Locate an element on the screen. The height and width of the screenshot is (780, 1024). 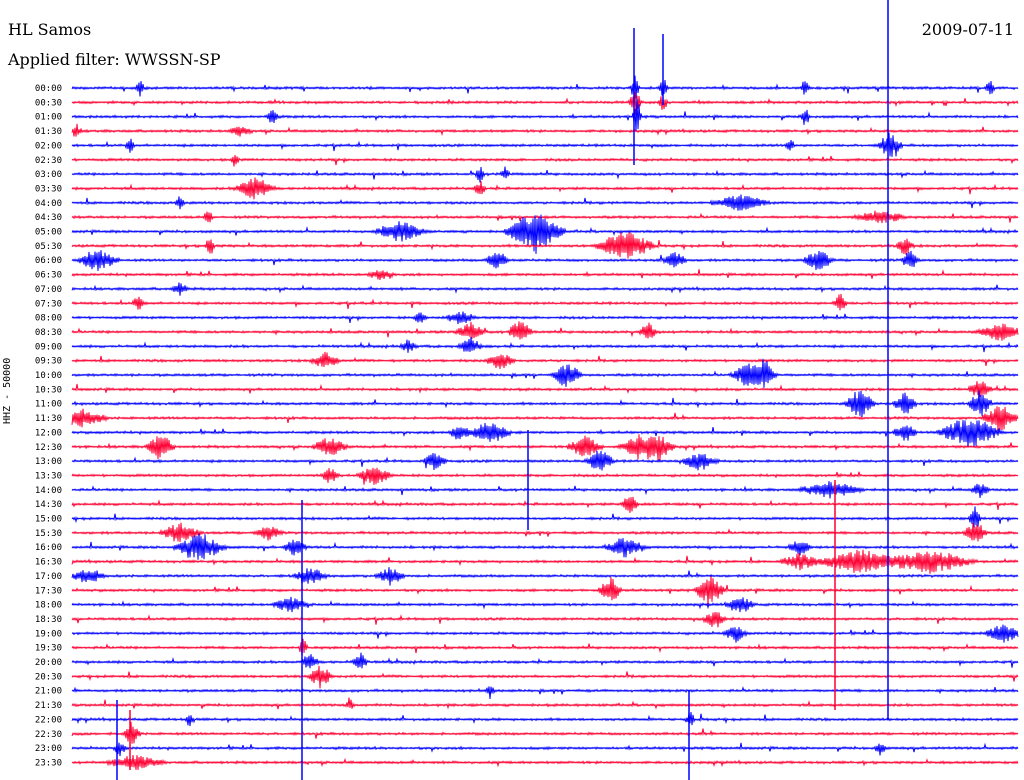
time-label: 20:30 is located at coordinates (48, 677).